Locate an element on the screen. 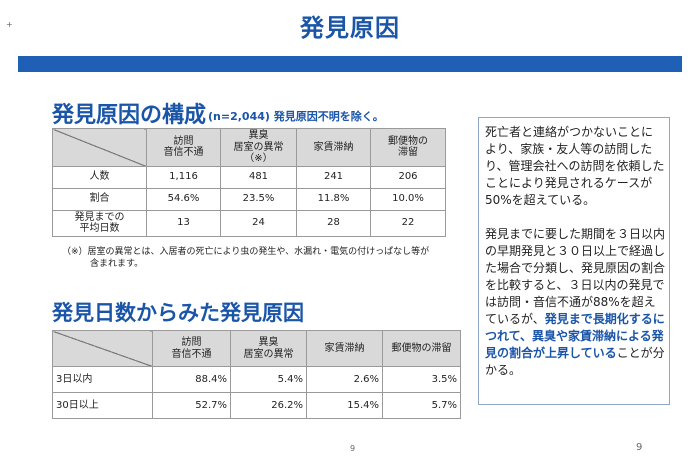 The image size is (700, 466). table-cell: 481 is located at coordinates (258, 177).